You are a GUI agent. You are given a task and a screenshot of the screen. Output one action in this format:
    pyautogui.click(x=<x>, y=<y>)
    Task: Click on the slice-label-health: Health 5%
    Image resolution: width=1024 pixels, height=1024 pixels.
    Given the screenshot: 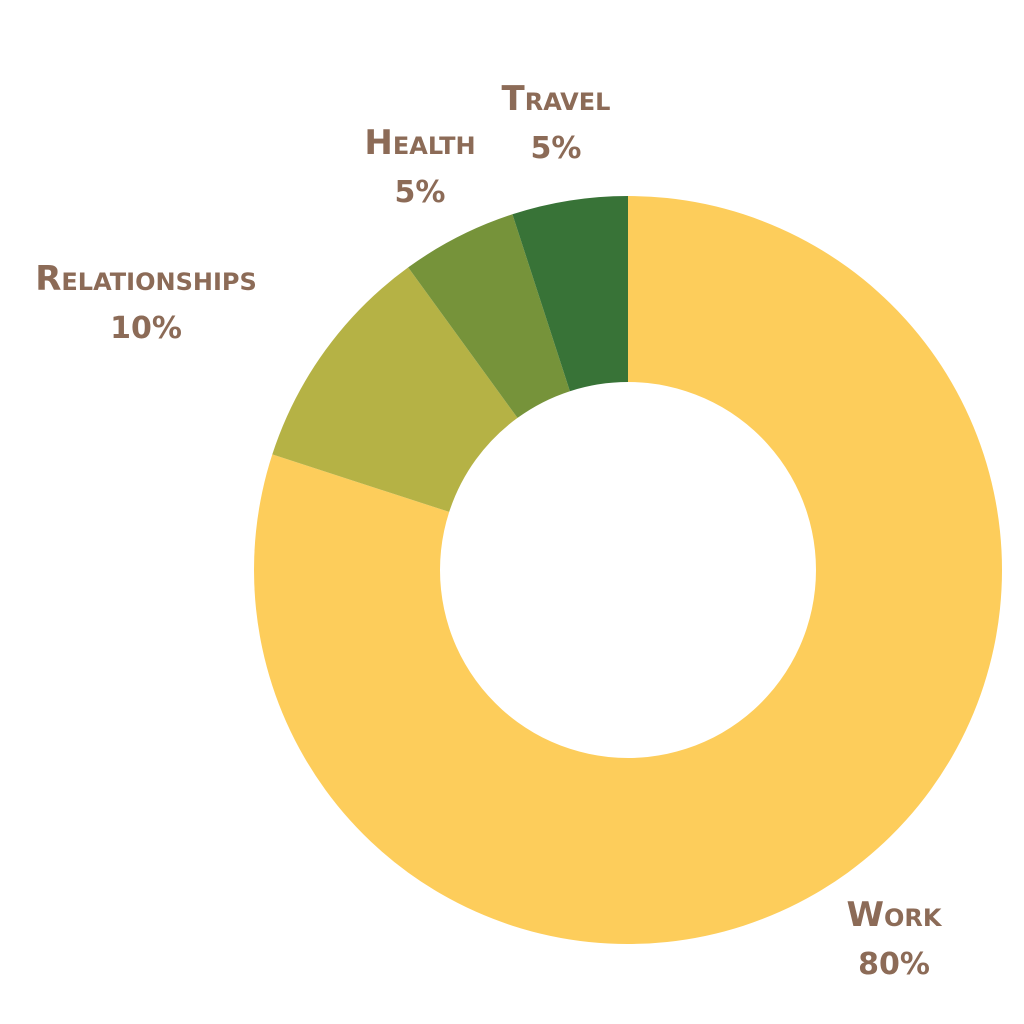 What is the action you would take?
    pyautogui.click(x=419, y=166)
    